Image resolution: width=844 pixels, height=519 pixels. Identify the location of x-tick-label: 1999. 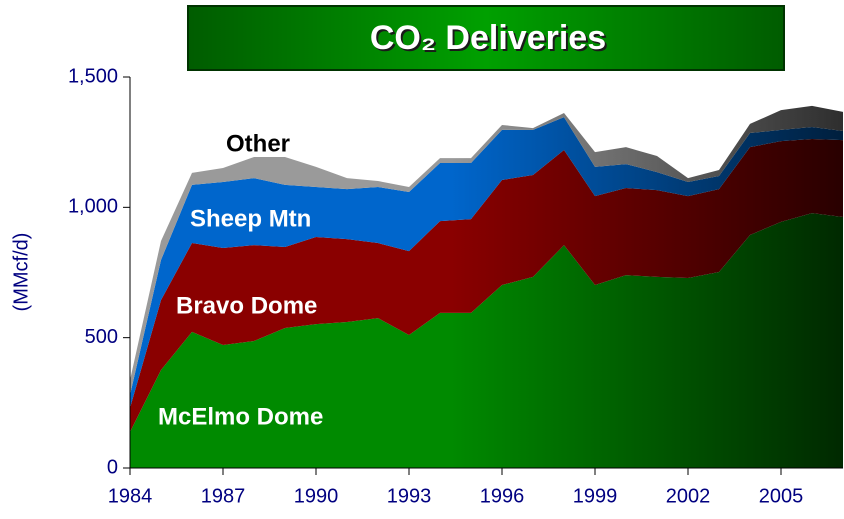
(595, 496).